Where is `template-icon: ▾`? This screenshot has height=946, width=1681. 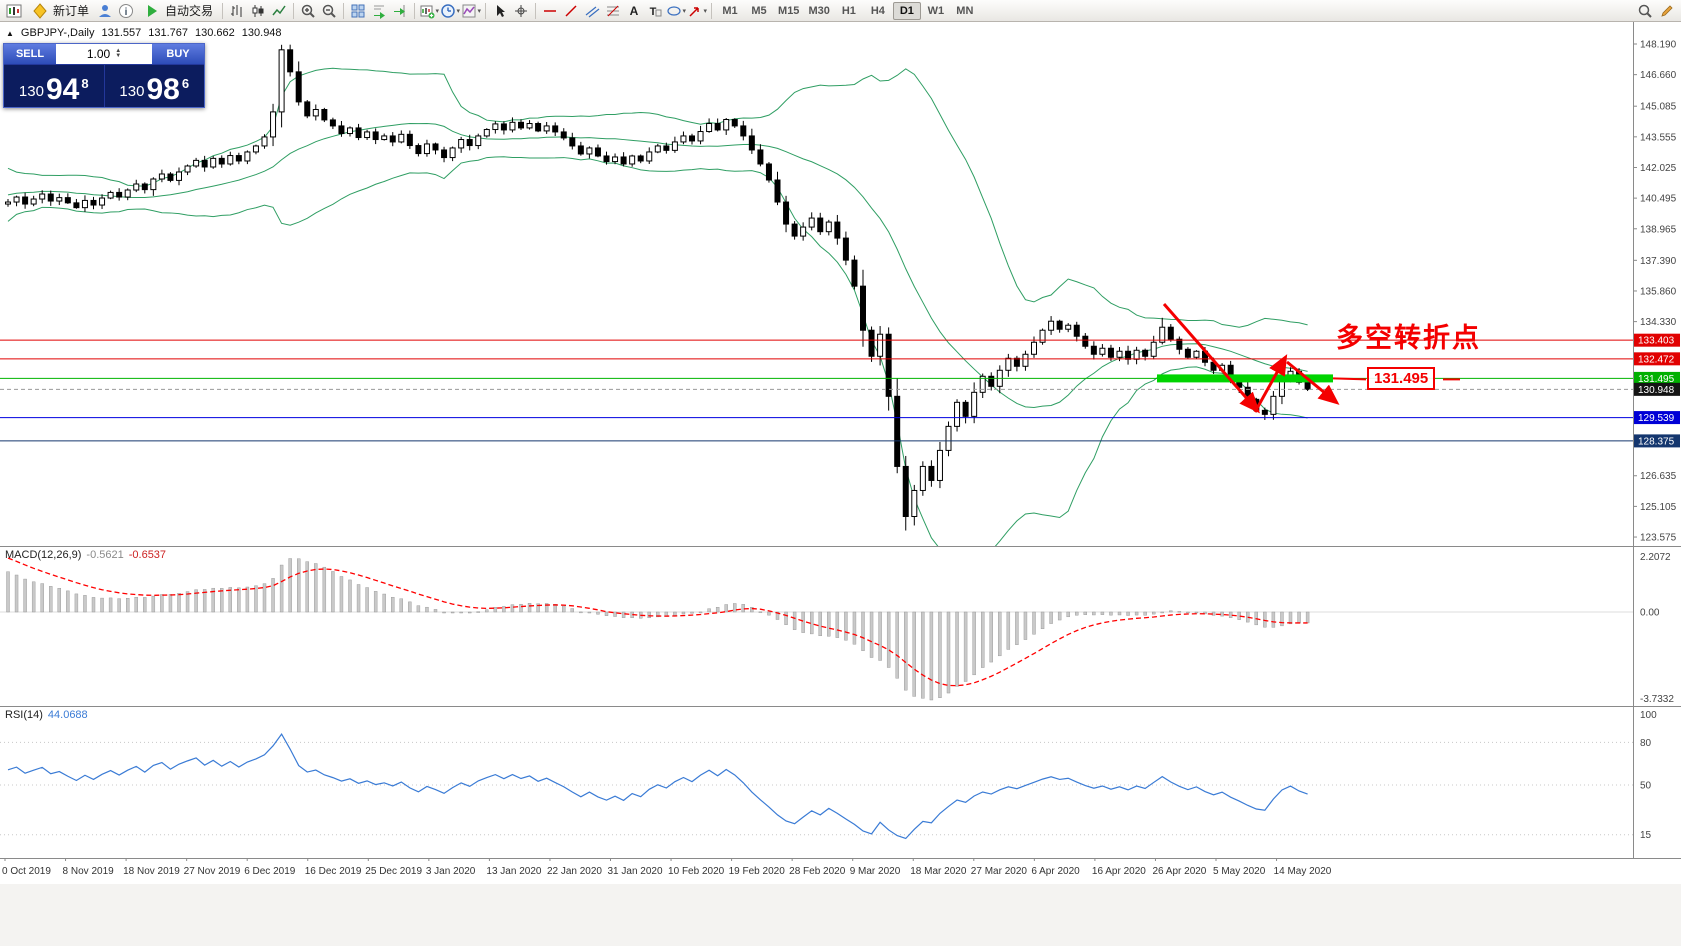
template-icon: ▾ is located at coordinates (471, 11).